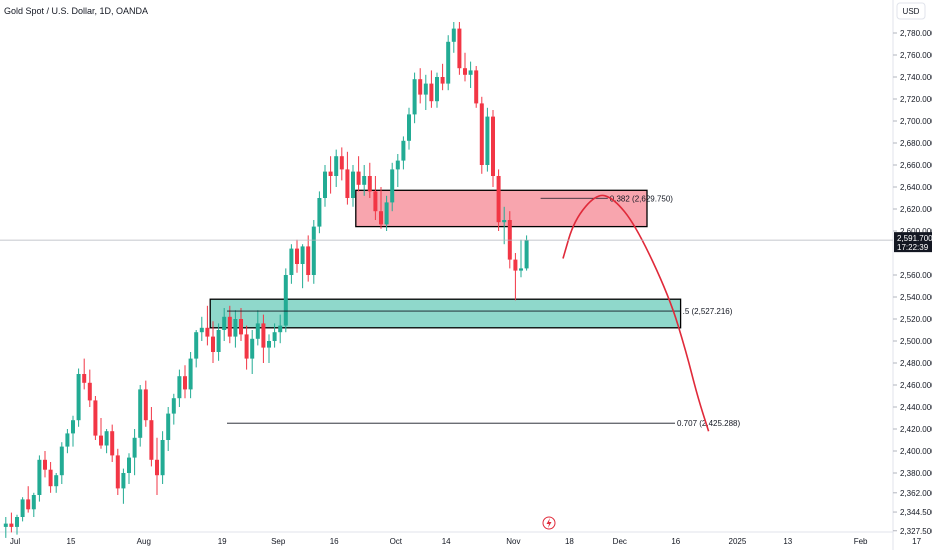  I want to click on projection-layer, so click(636, 313).